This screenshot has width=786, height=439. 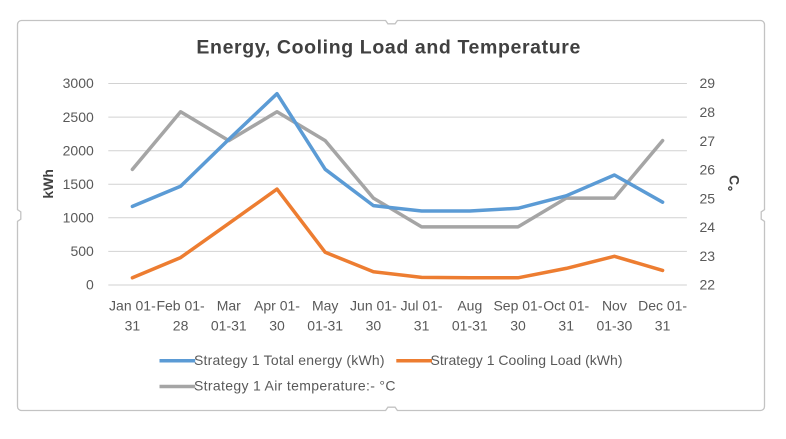 What do you see at coordinates (566, 306) in the screenshot?
I see `svg-text: Oct 01-` at bounding box center [566, 306].